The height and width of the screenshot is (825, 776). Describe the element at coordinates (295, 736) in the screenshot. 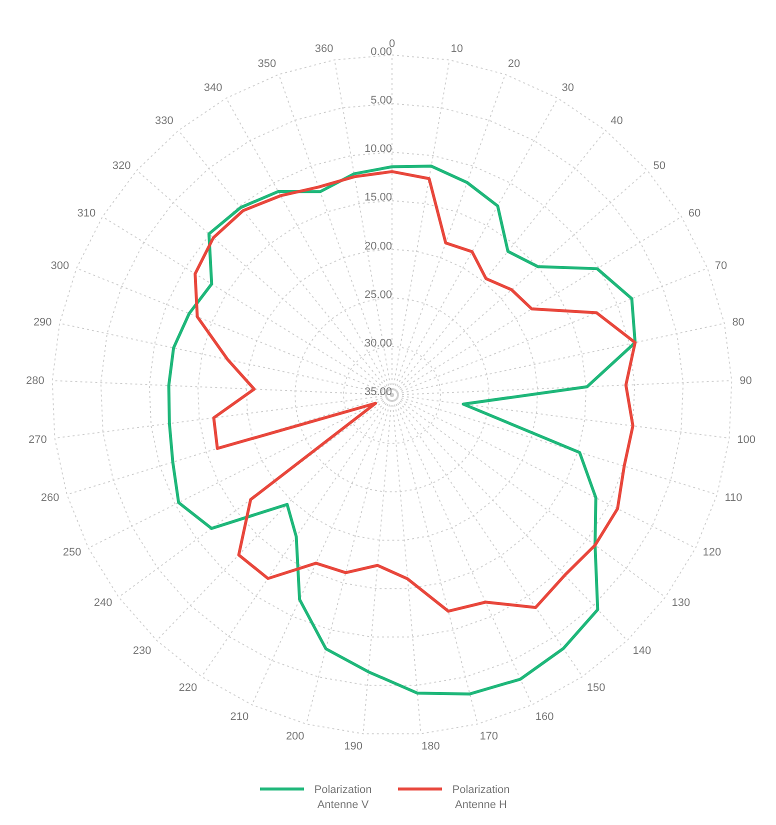

I see `spoke-label: 200` at that location.